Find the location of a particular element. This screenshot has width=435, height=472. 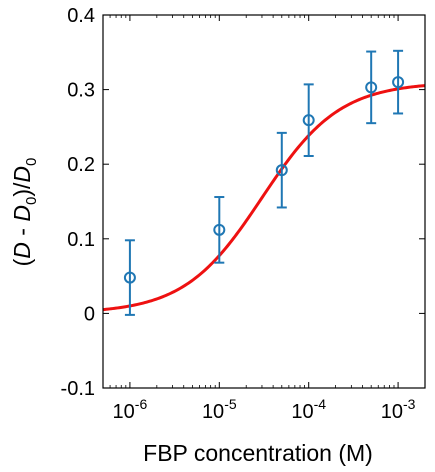

y-tick-label: 0 is located at coordinates (89, 314).